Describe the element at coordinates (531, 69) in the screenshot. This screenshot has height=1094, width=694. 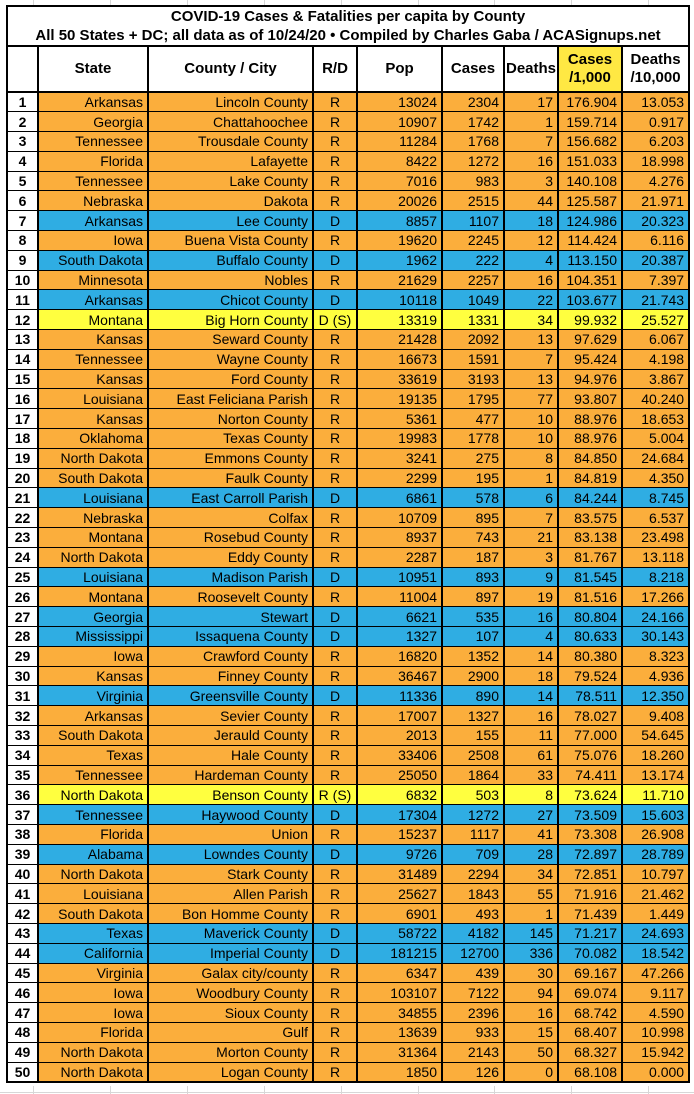
I see `col-header-deaths: Deaths` at that location.